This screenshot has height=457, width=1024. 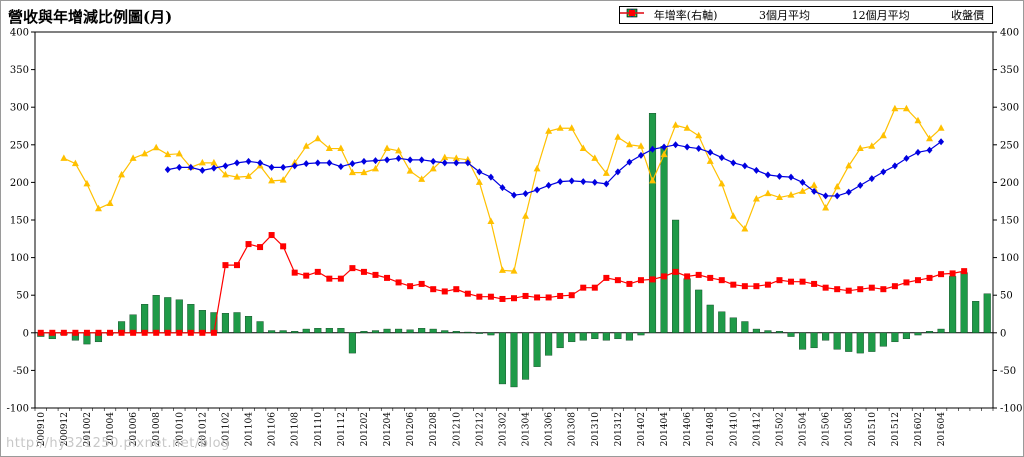 What do you see at coordinates (784, 15) in the screenshot?
I see `legend-label-3m: 3個月平均` at bounding box center [784, 15].